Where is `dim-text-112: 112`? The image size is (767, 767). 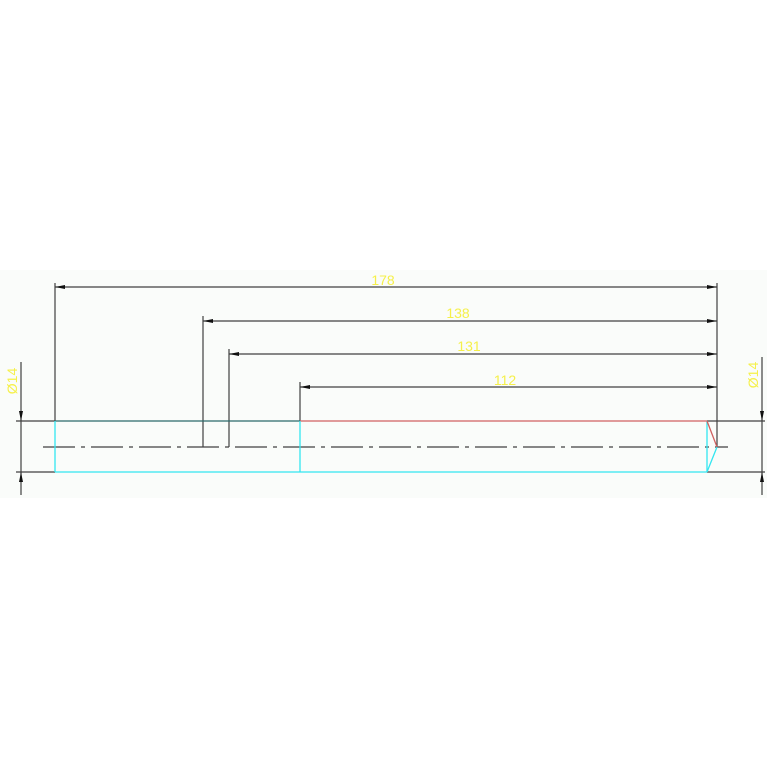 dim-text-112: 112 is located at coordinates (505, 380).